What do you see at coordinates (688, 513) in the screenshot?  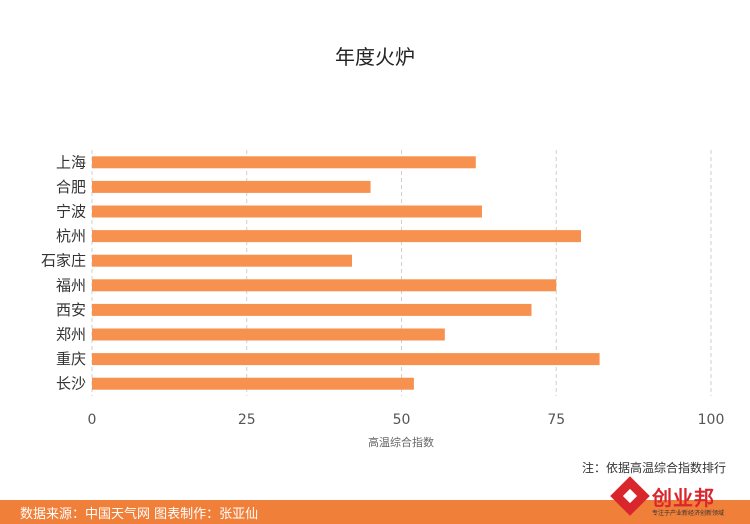 I see `logo-tagline: 专注于产业新经济创新领域` at bounding box center [688, 513].